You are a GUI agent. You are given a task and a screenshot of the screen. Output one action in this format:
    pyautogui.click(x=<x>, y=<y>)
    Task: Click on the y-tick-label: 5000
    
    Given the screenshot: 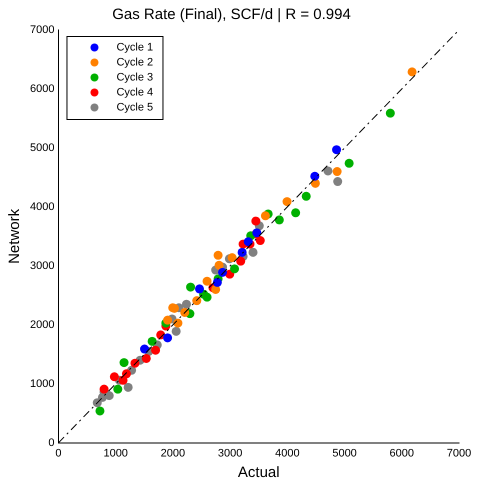 What is the action you would take?
    pyautogui.click(x=42, y=148)
    